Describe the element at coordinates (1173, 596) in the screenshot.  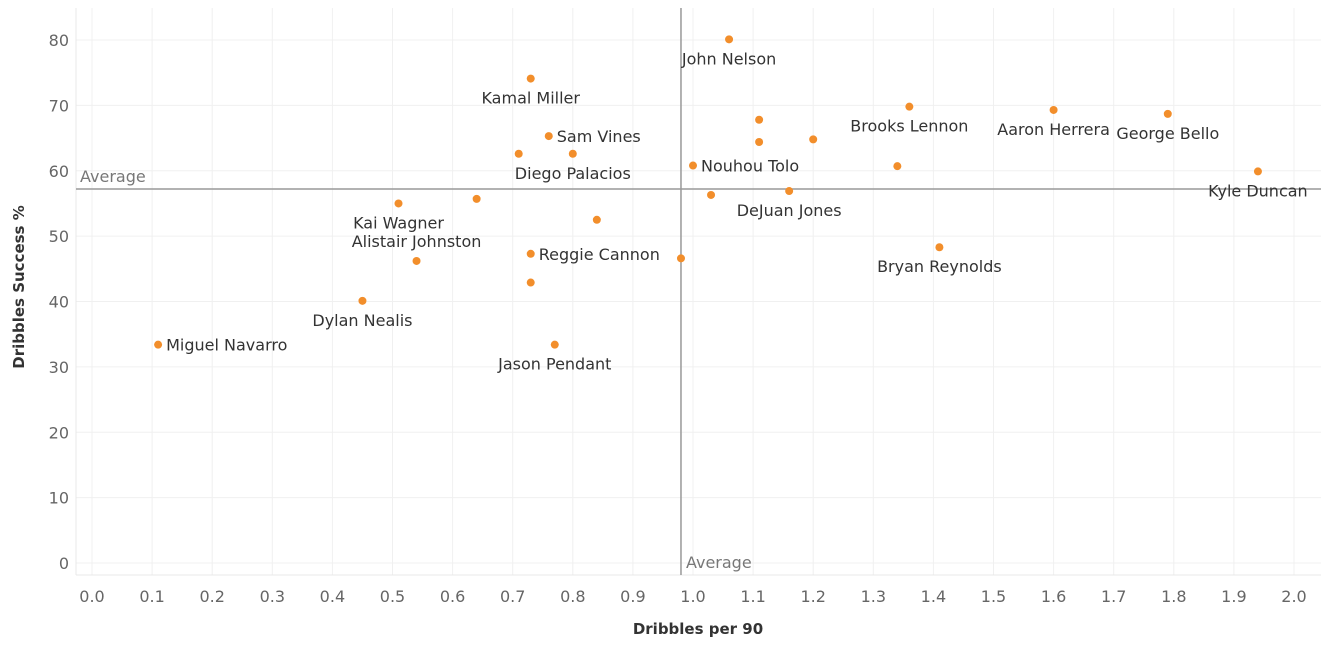
I see `x-tick-label: 1.8` at that location.